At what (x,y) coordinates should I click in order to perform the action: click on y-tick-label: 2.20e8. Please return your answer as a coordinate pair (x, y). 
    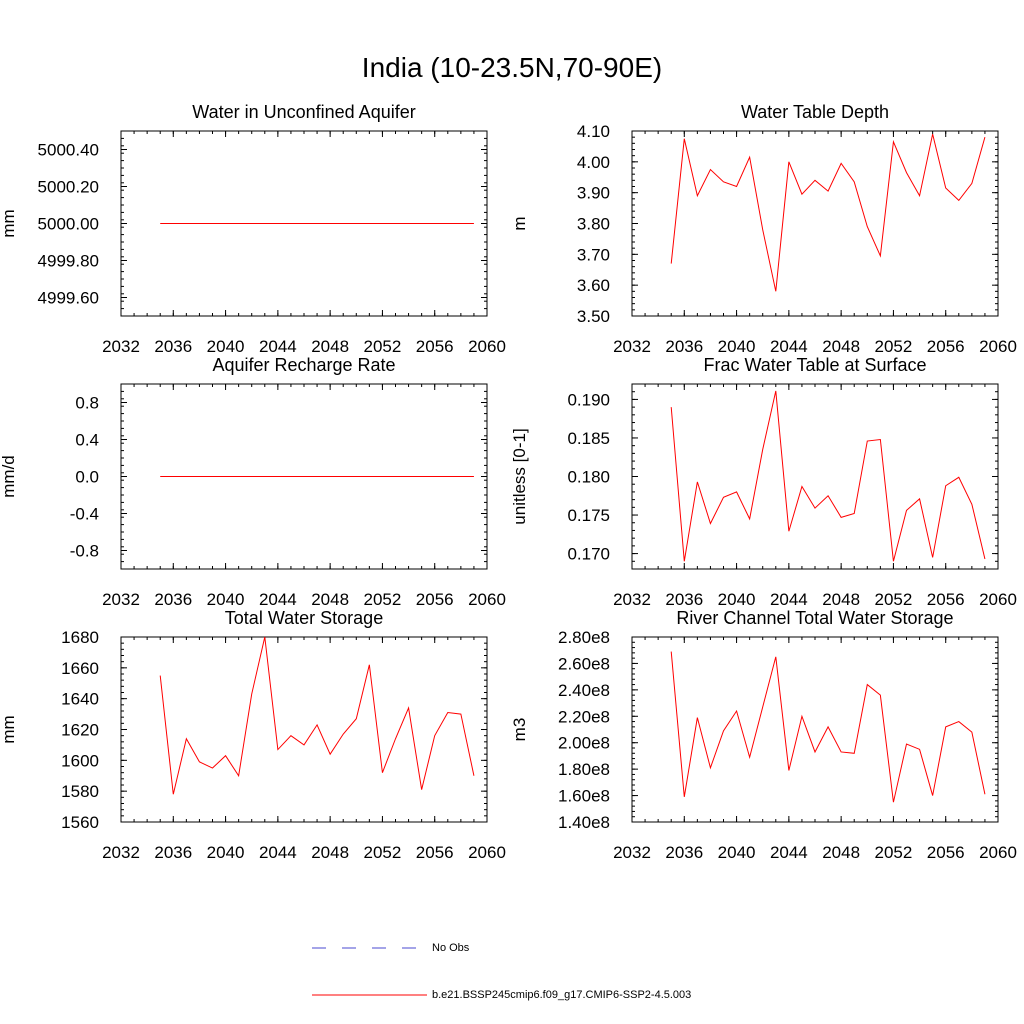
    Looking at the image, I should click on (584, 716).